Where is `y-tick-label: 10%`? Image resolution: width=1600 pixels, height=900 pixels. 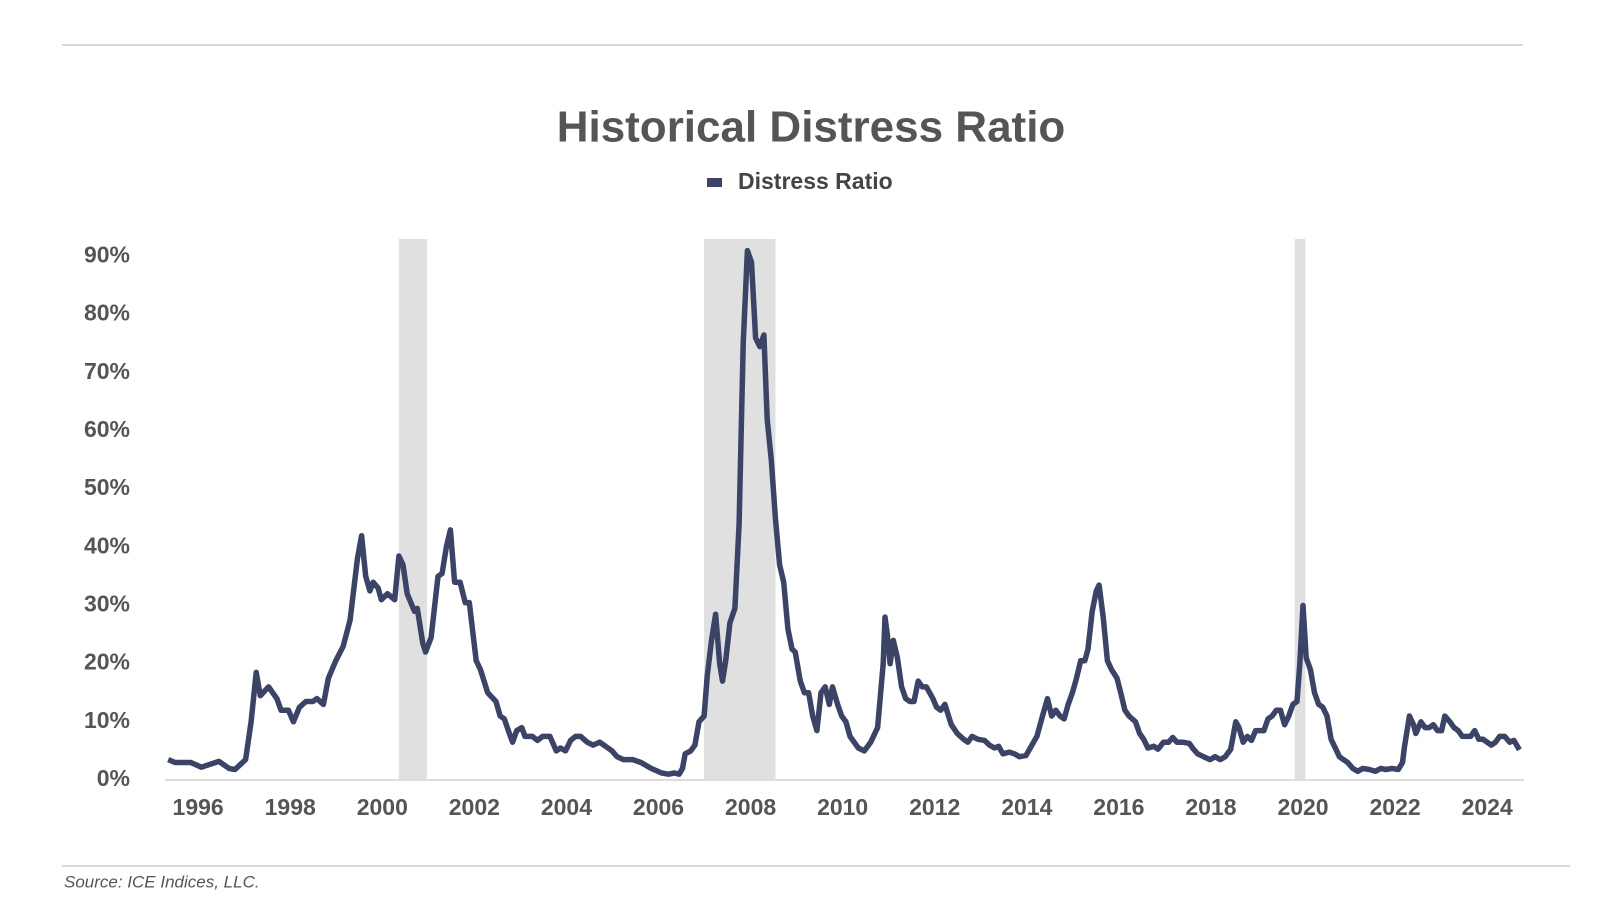 y-tick-label: 10% is located at coordinates (107, 720).